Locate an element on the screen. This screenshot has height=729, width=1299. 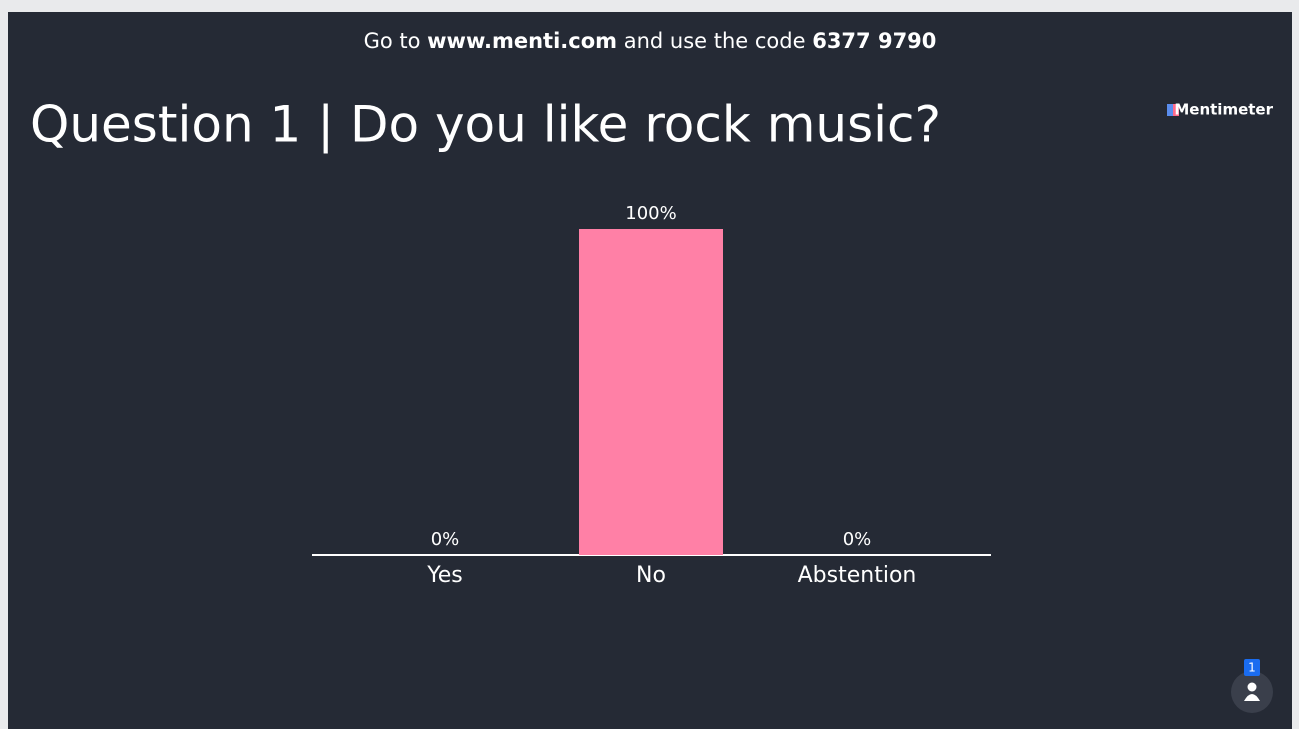
question-title: Question 1 | Do you like rock music? is located at coordinates (485, 125).